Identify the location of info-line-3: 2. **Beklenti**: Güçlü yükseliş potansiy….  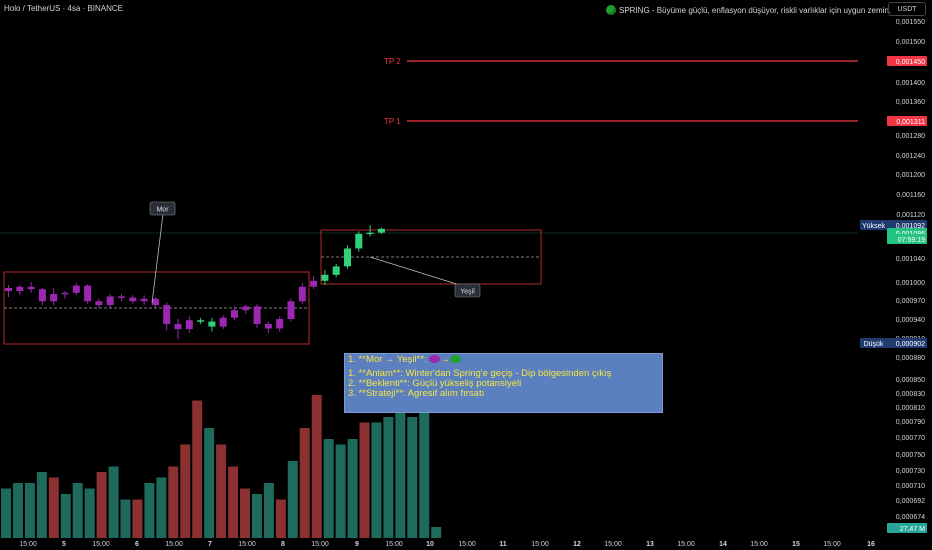
(435, 384).